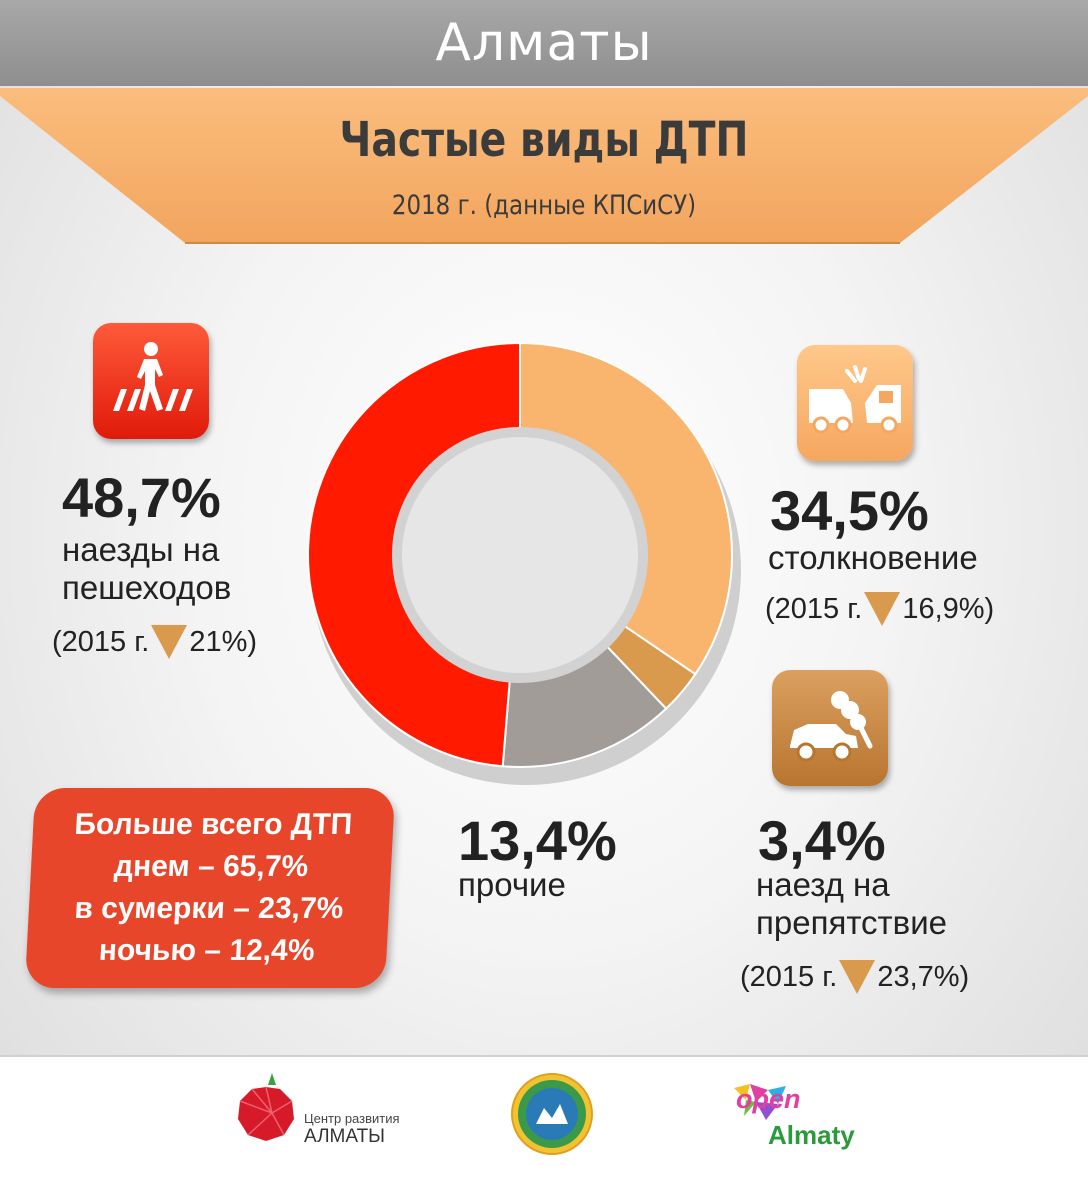 This screenshot has height=1177, width=1088. I want to click on collision-percent: 34,5%, so click(849, 510).